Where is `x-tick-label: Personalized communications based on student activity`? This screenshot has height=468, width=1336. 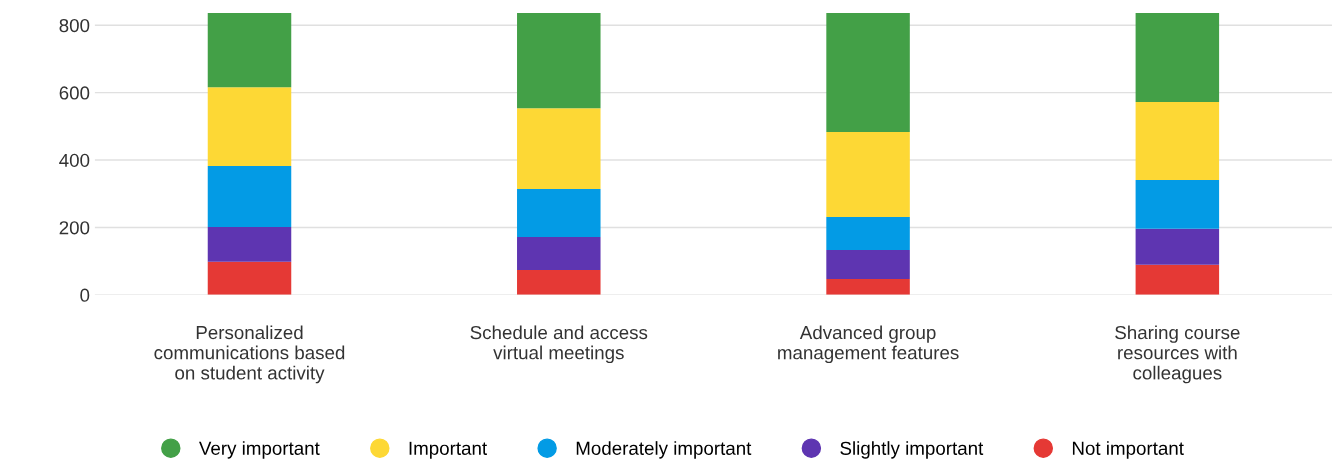 x-tick-label: Personalized communications based on student activity is located at coordinates (249, 354).